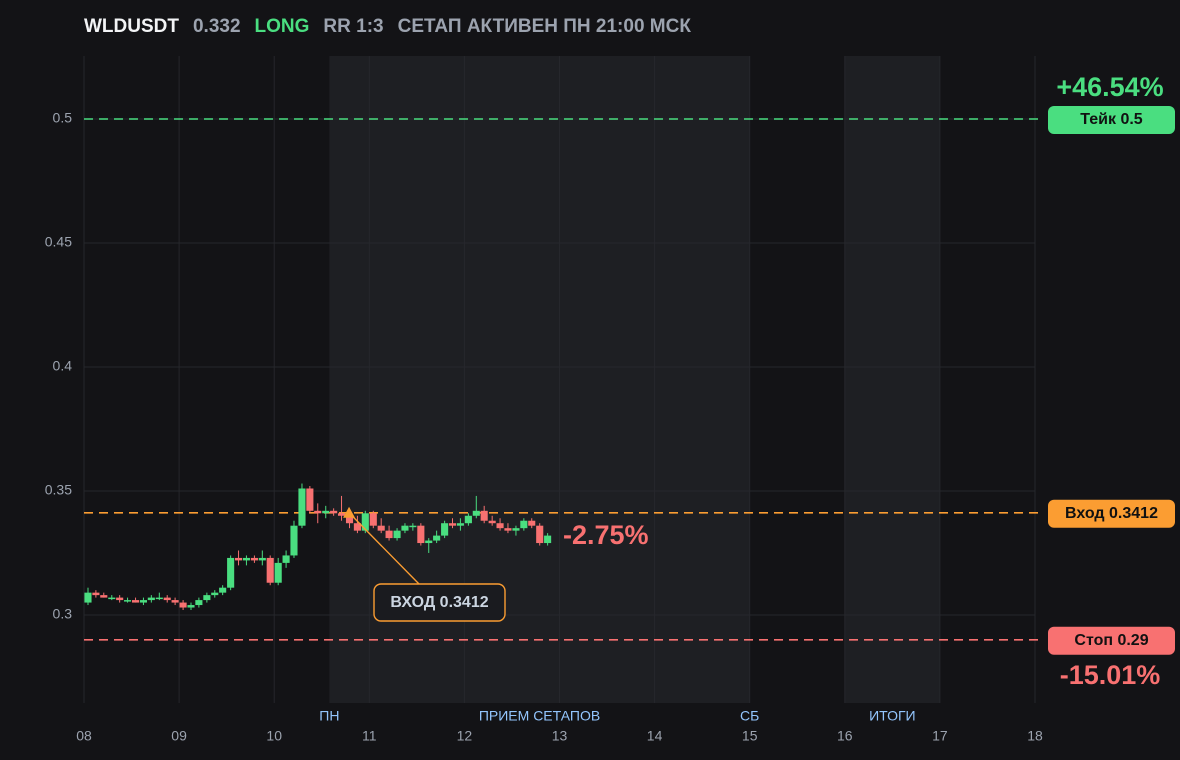 This screenshot has height=760, width=1180. Describe the element at coordinates (179, 736) in the screenshot. I see `x-tick-label: 09` at that location.